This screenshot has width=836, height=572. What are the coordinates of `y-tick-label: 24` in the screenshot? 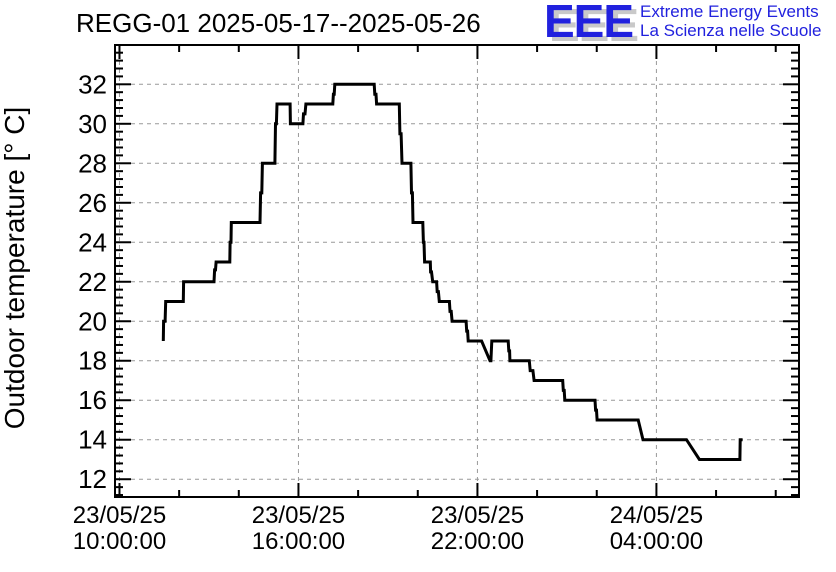 It's located at (92, 242).